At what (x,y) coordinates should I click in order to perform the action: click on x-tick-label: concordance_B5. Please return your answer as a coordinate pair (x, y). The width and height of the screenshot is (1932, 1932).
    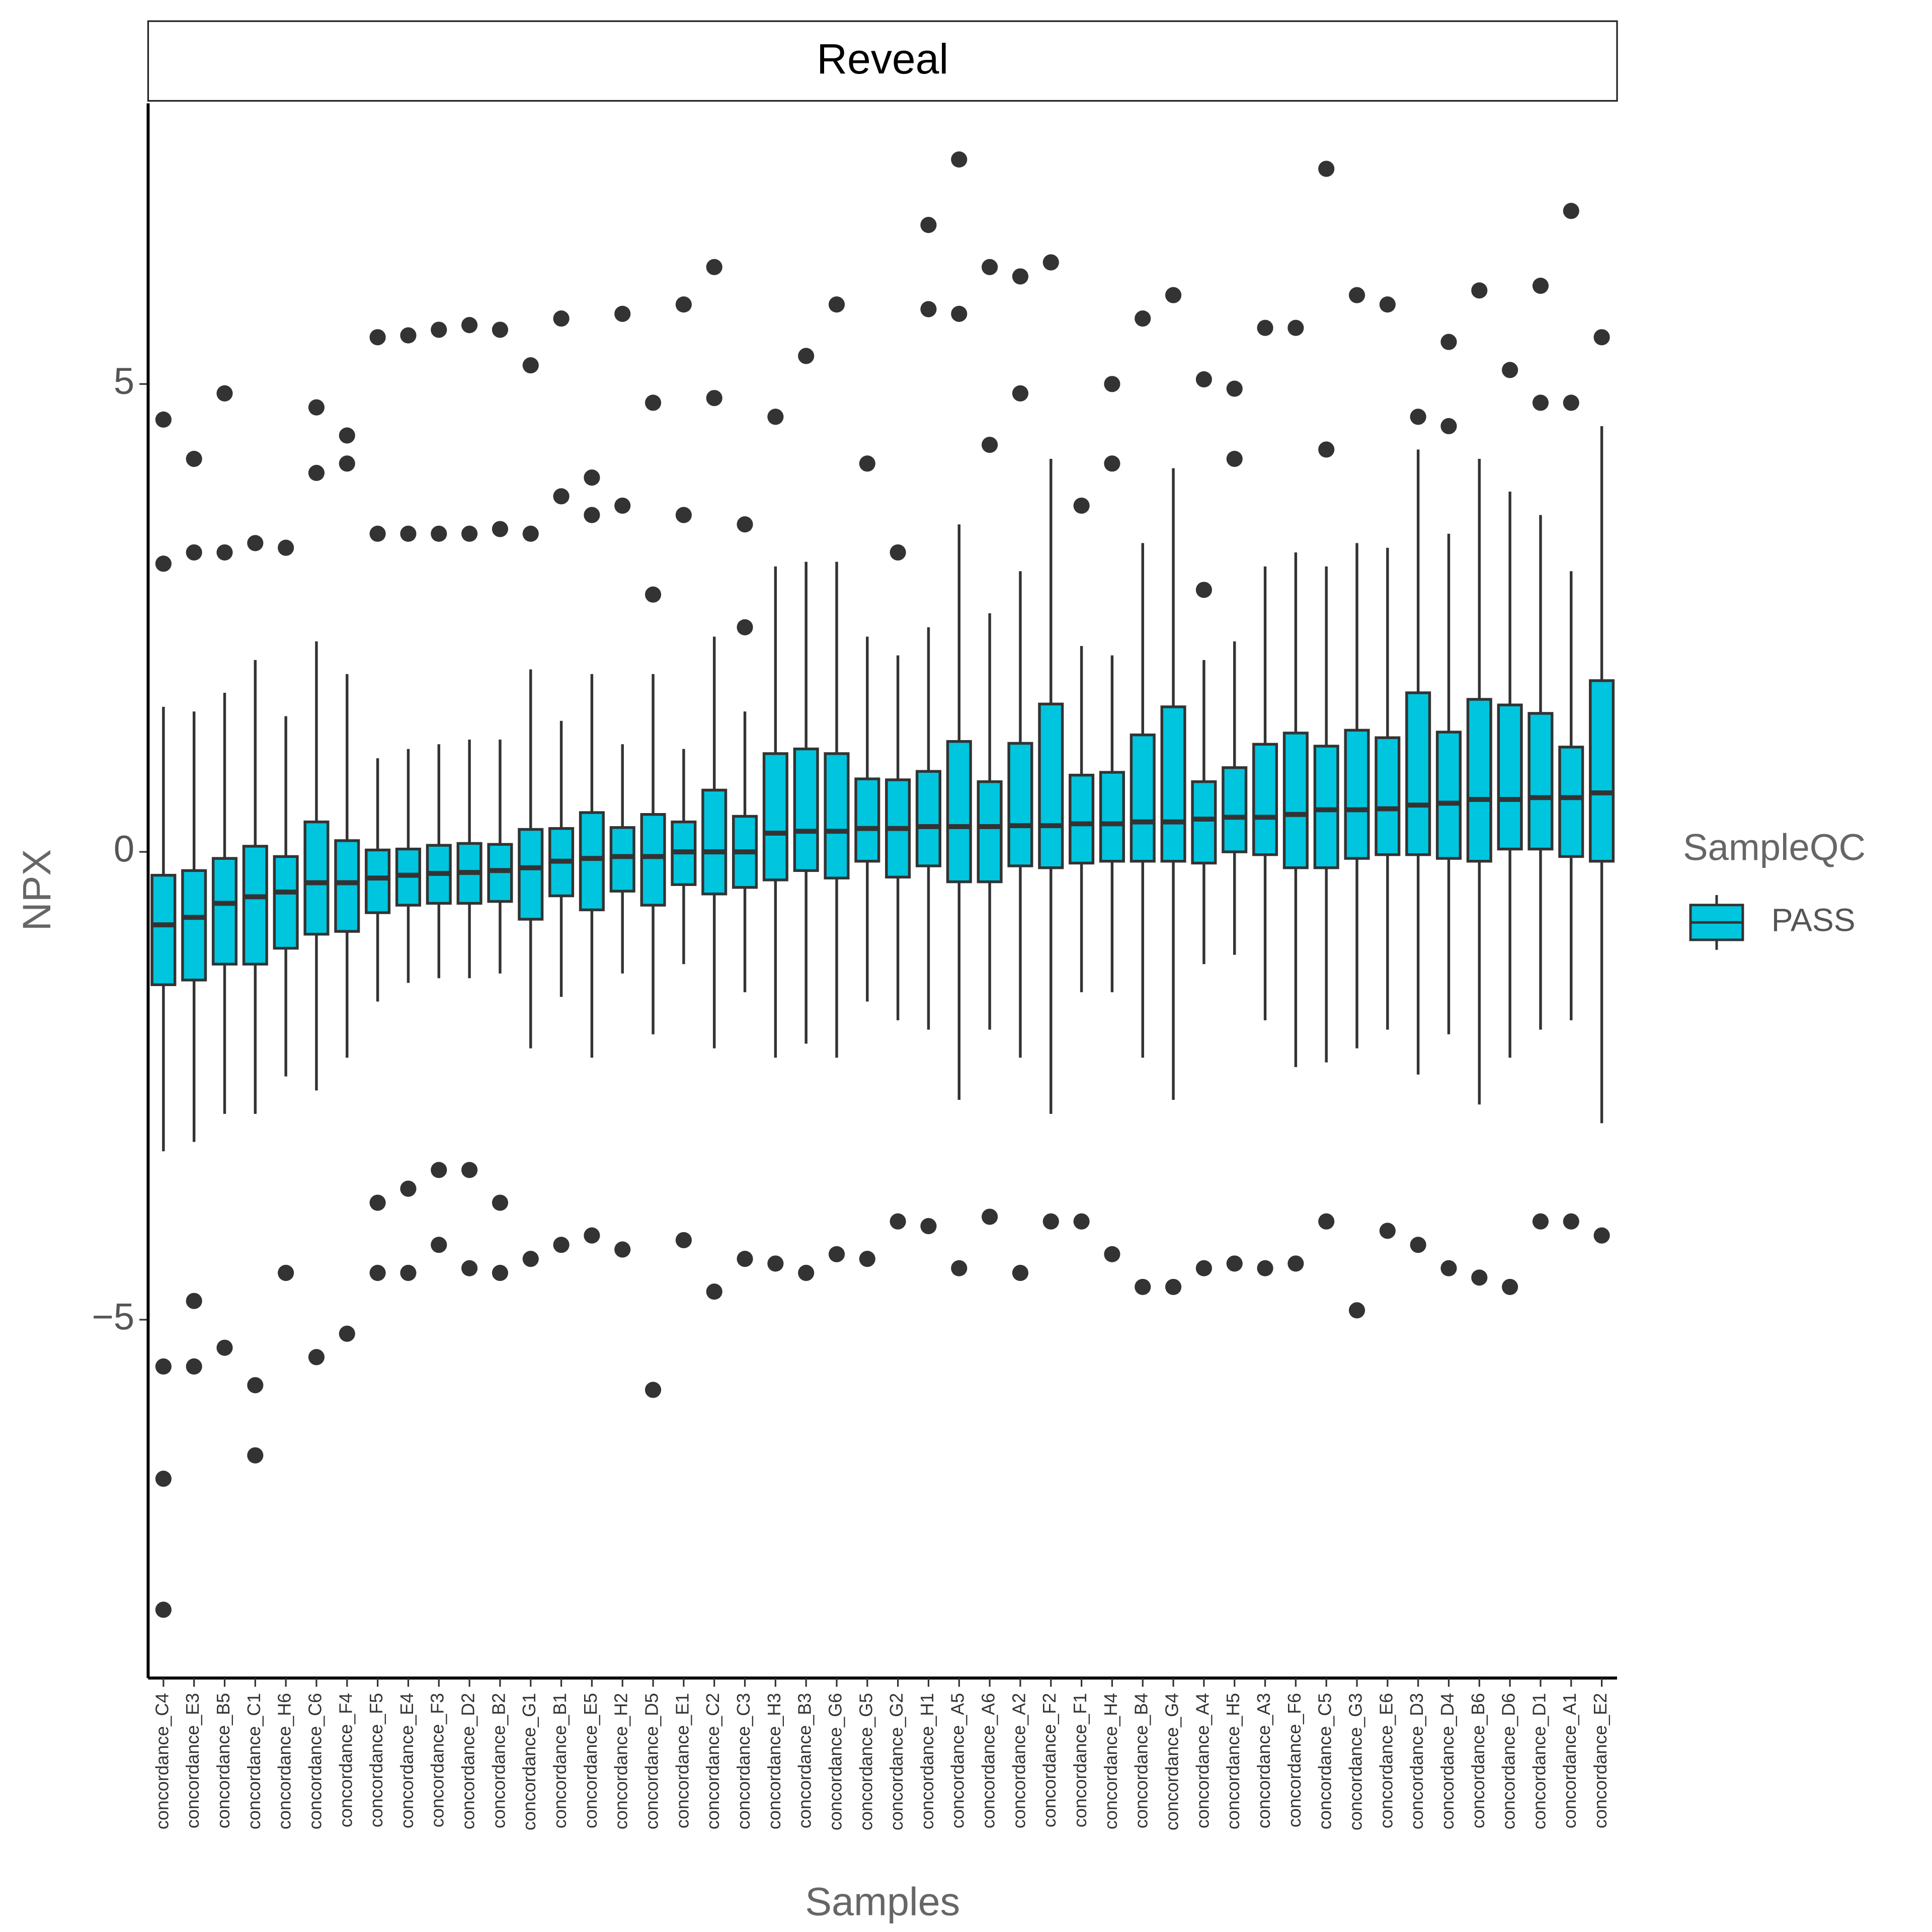
    Looking at the image, I should click on (223, 1760).